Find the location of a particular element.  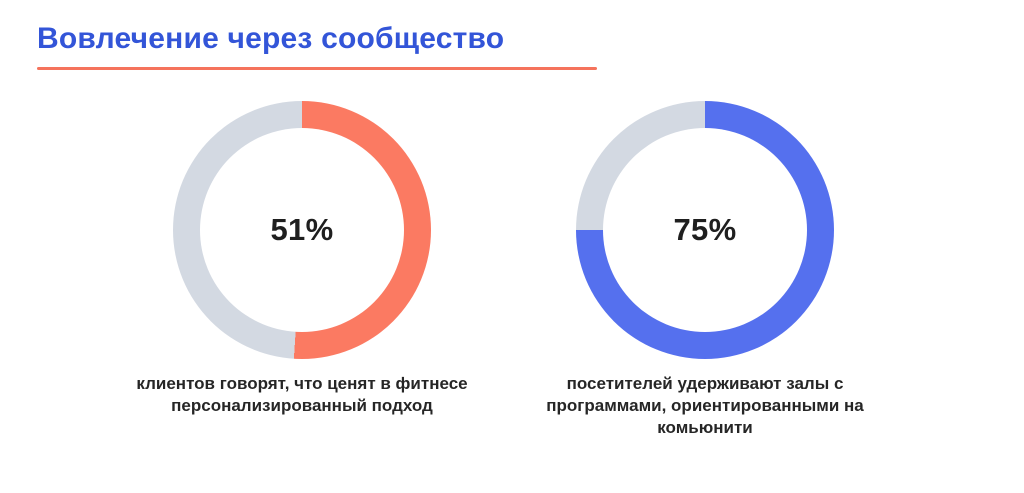

donut-chart-75-percent: 75% is located at coordinates (705, 229).